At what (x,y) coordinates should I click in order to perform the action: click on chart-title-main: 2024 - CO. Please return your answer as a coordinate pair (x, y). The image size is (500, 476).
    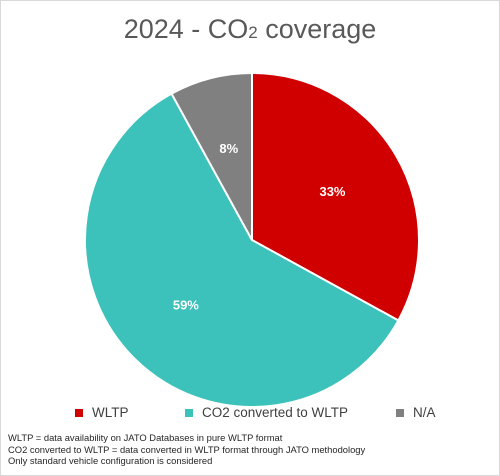
    Looking at the image, I should click on (186, 29).